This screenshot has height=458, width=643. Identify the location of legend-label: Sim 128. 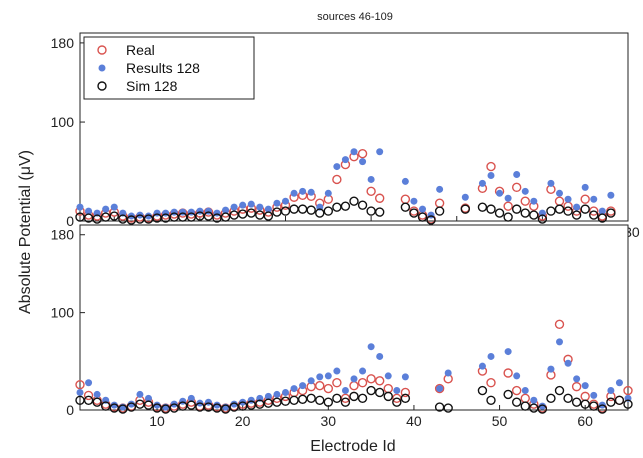
(152, 86).